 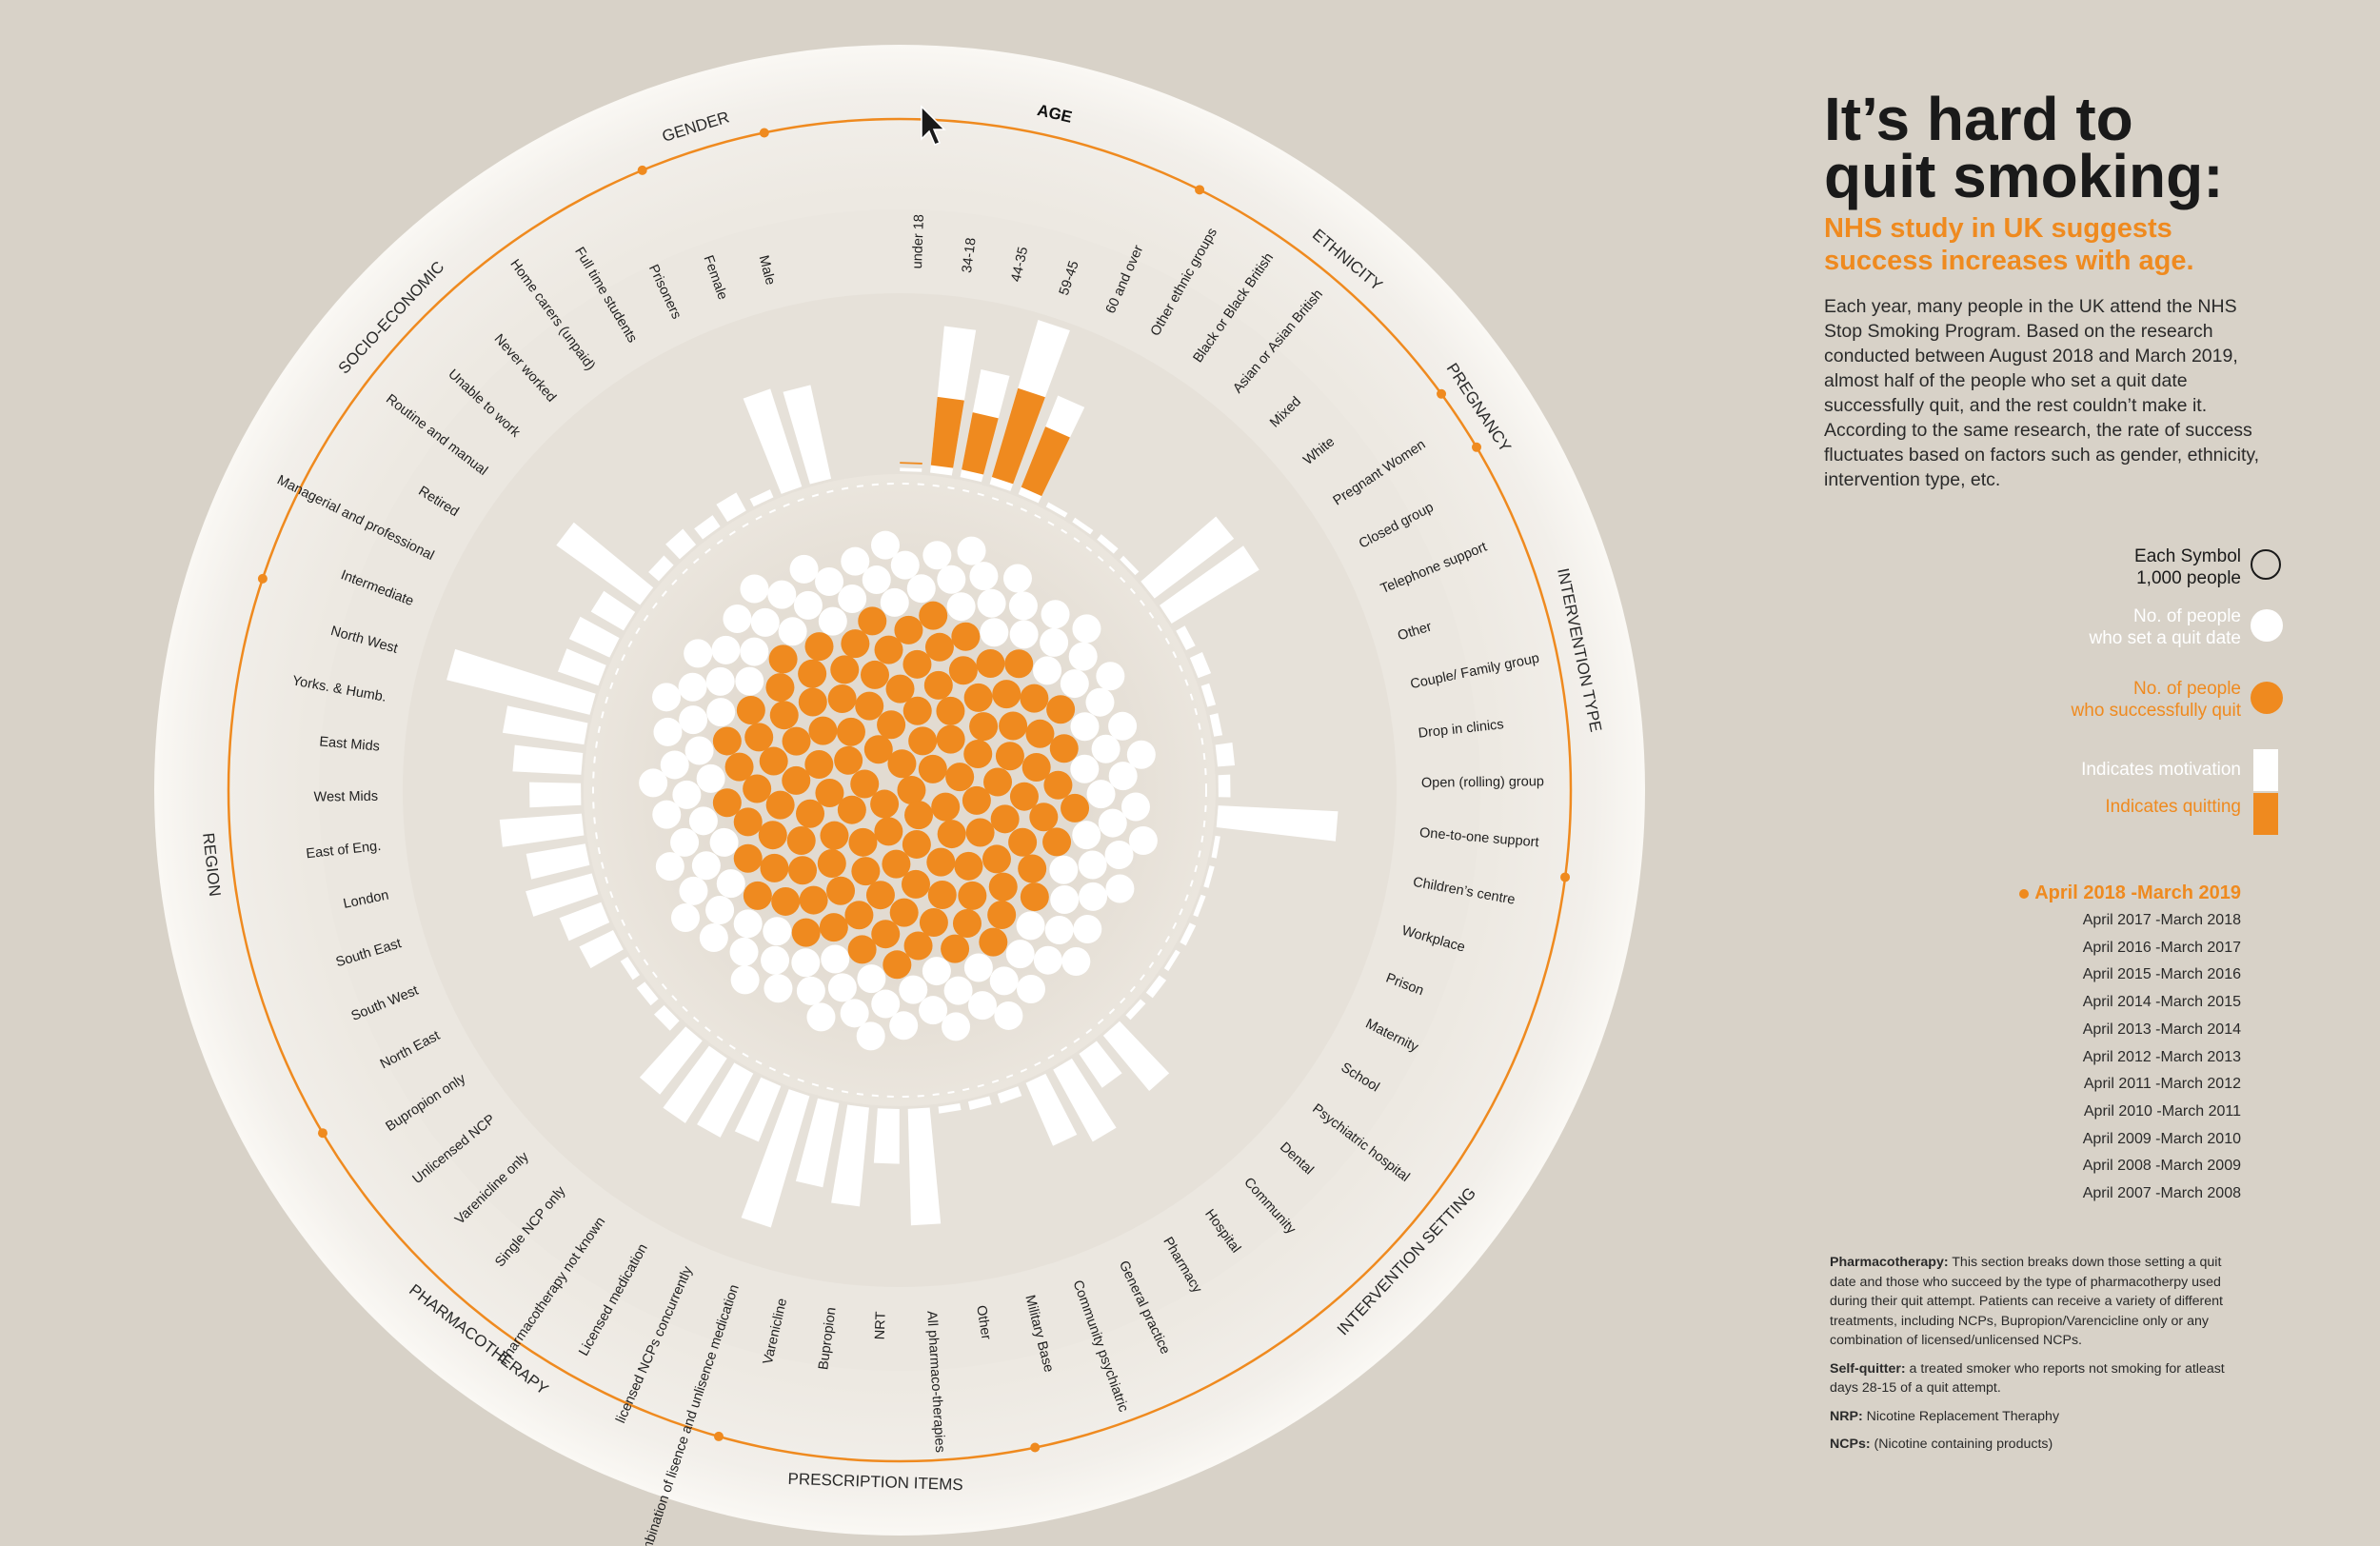 What do you see at coordinates (2173, 807) in the screenshot?
I see `legend-quitting-text: Indicates quitting` at bounding box center [2173, 807].